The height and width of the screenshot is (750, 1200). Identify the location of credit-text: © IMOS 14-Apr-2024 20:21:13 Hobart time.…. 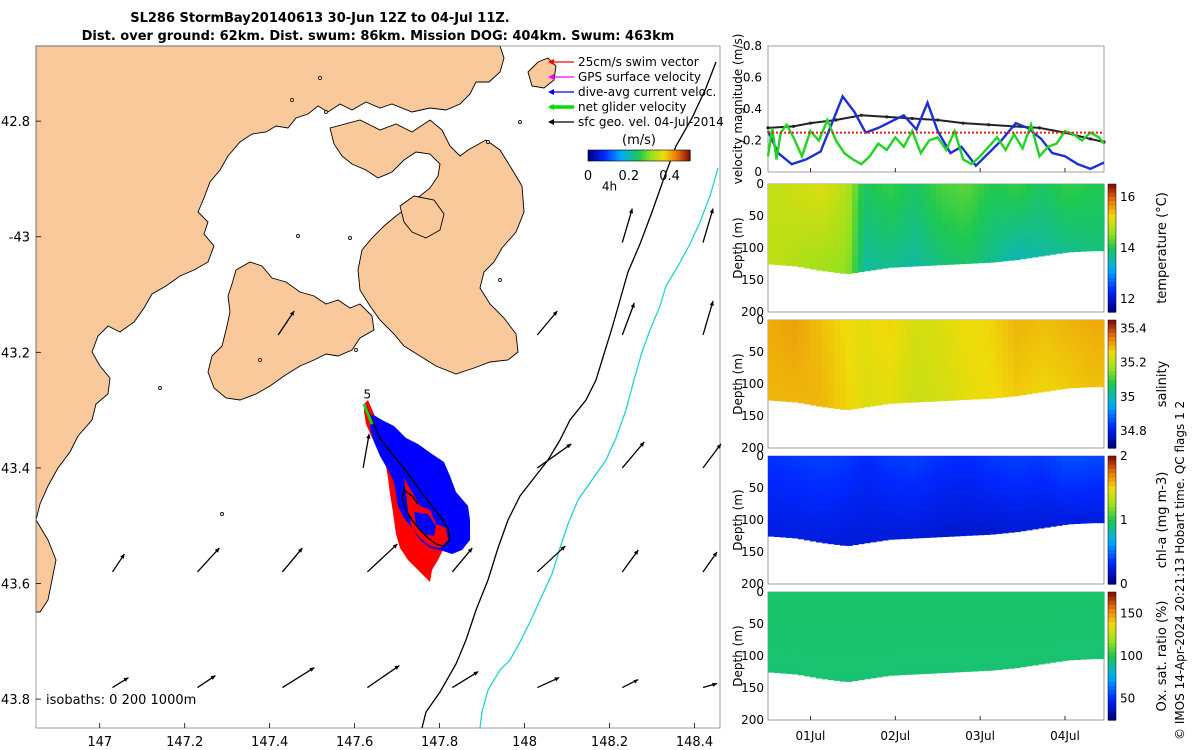
(1180, 570).